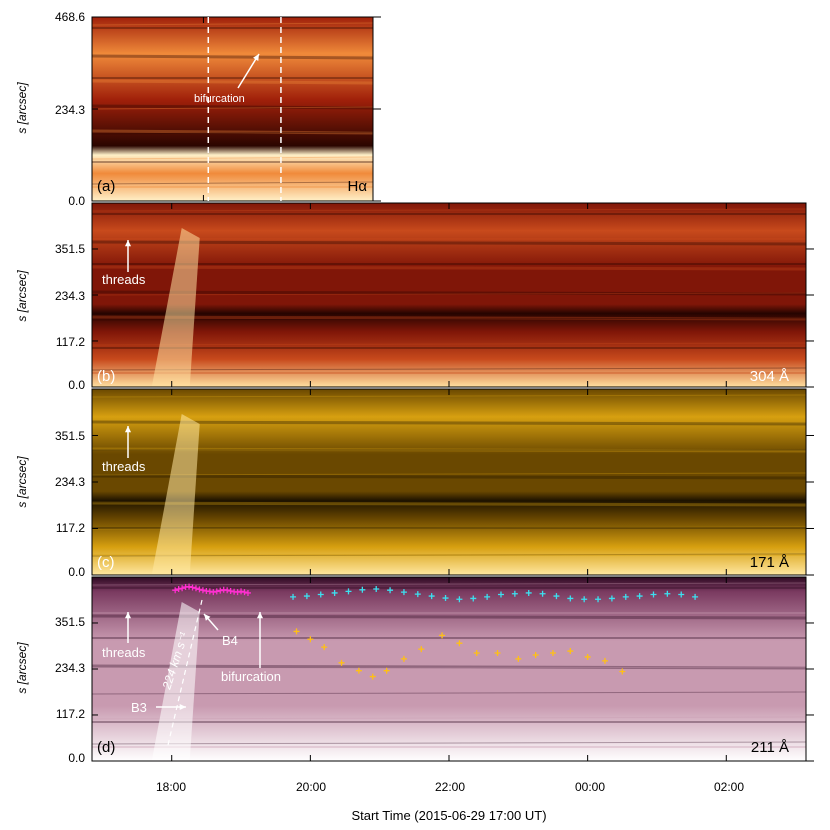  I want to click on panel-d-ylabel: s [arcsec], so click(22, 668).